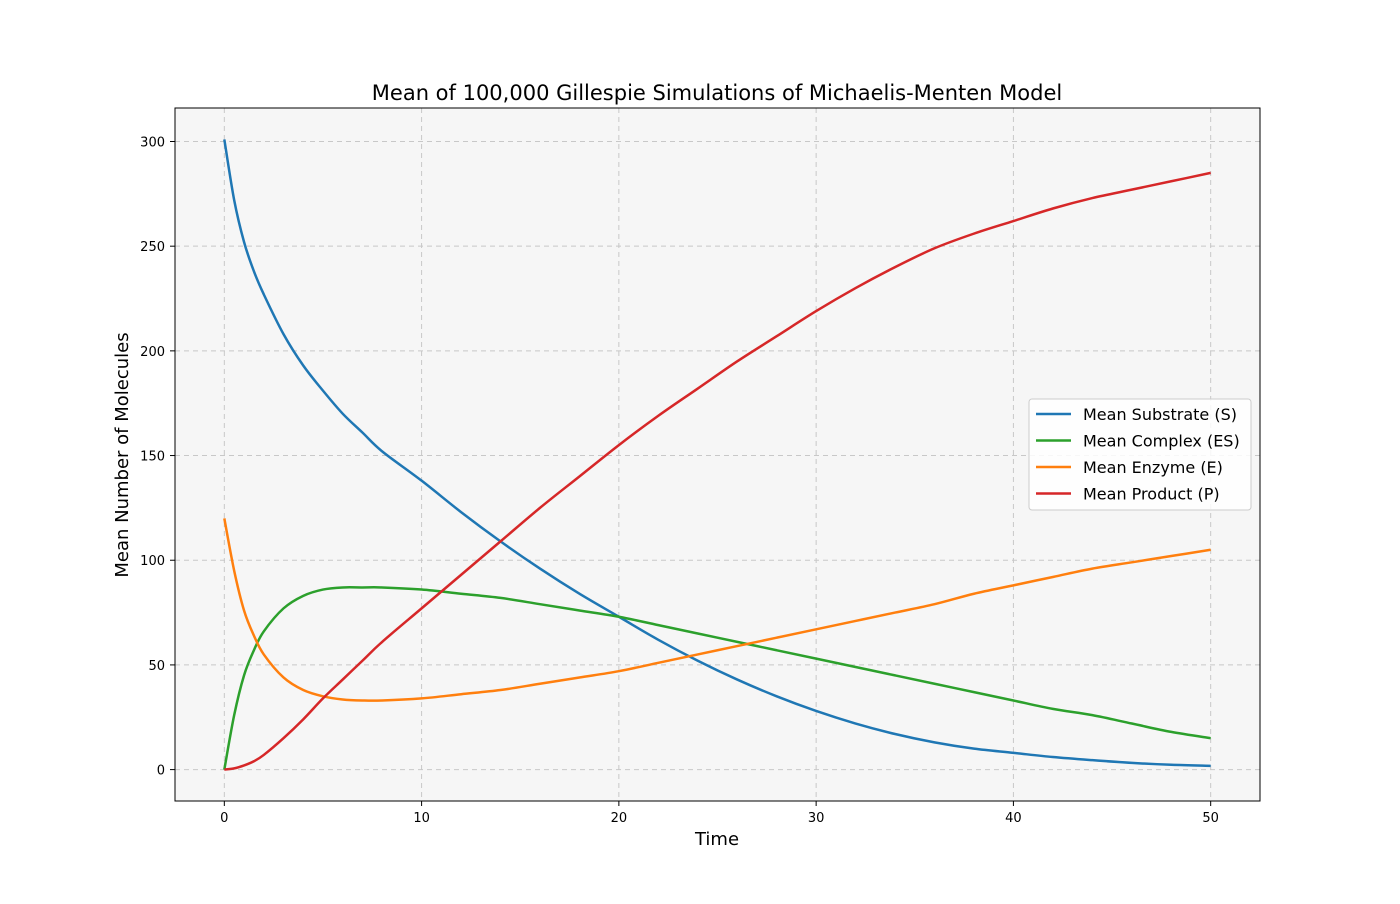 This screenshot has width=1400, height=904. I want to click on legend-label: Mean Enzyme (E), so click(1153, 467).